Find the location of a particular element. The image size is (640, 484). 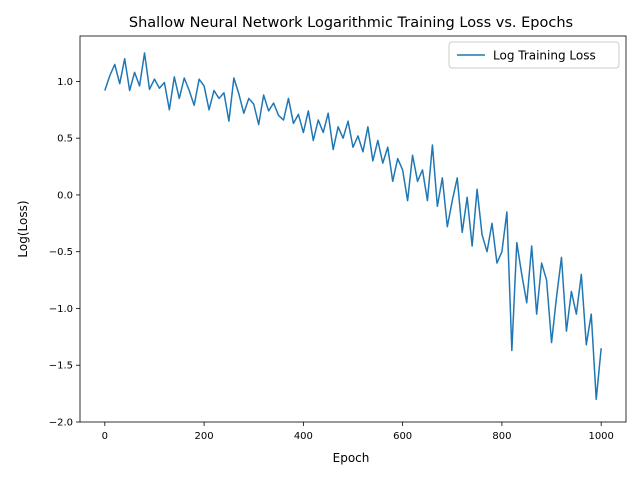

x-tick-label: 800 is located at coordinates (501, 436).